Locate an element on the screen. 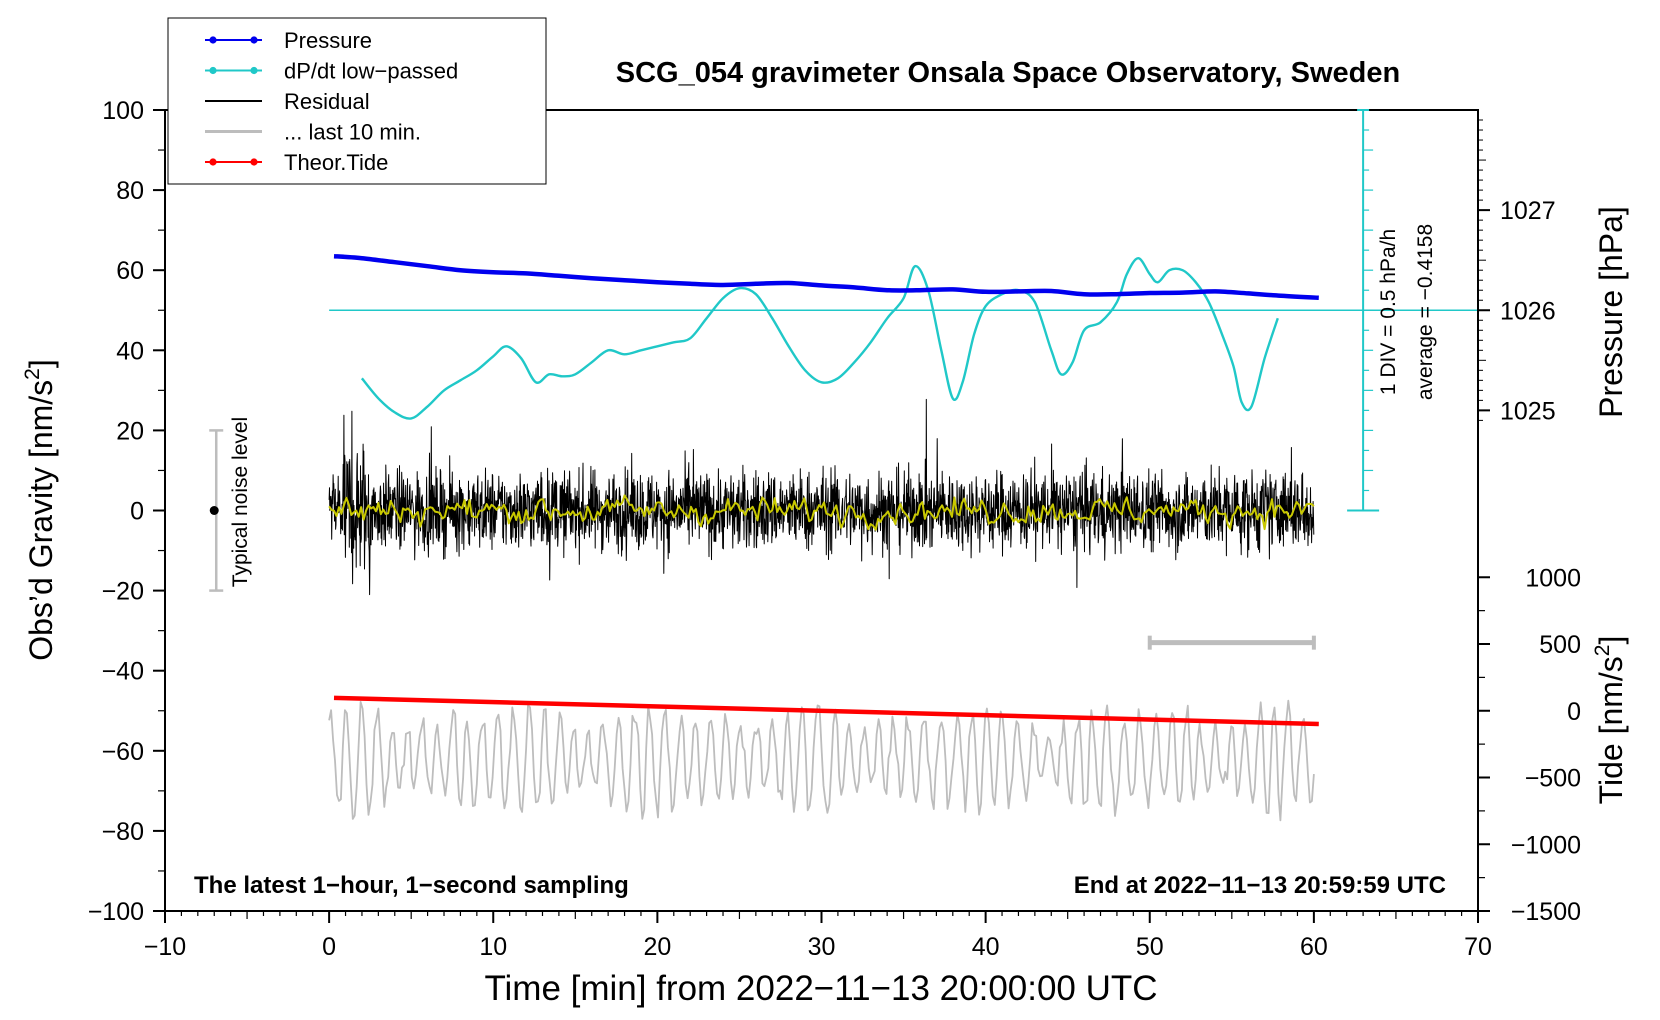  legend-label: Residual is located at coordinates (327, 101).